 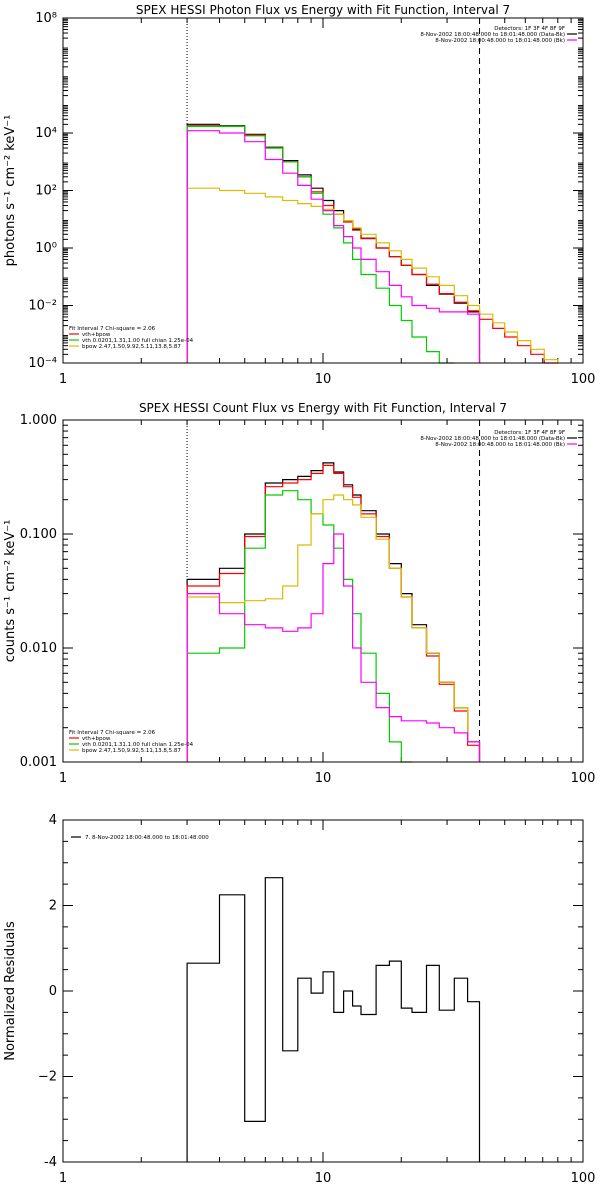 What do you see at coordinates (53, 906) in the screenshot?
I see `y-tick-label: 2` at bounding box center [53, 906].